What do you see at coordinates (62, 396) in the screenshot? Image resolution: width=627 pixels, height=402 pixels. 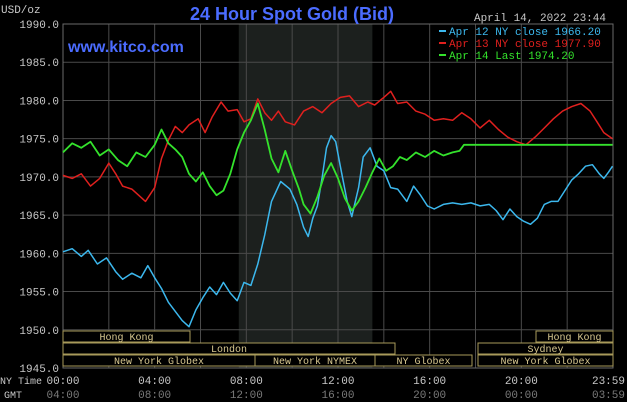 I see `x-tick-label-gmt: 04:00` at bounding box center [62, 396].